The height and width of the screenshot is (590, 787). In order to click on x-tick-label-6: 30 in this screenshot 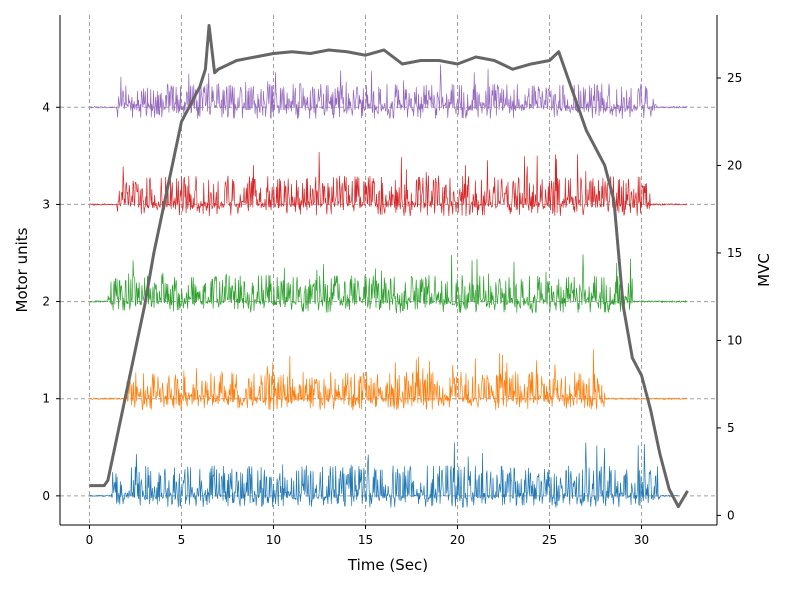, I will do `click(641, 540)`.